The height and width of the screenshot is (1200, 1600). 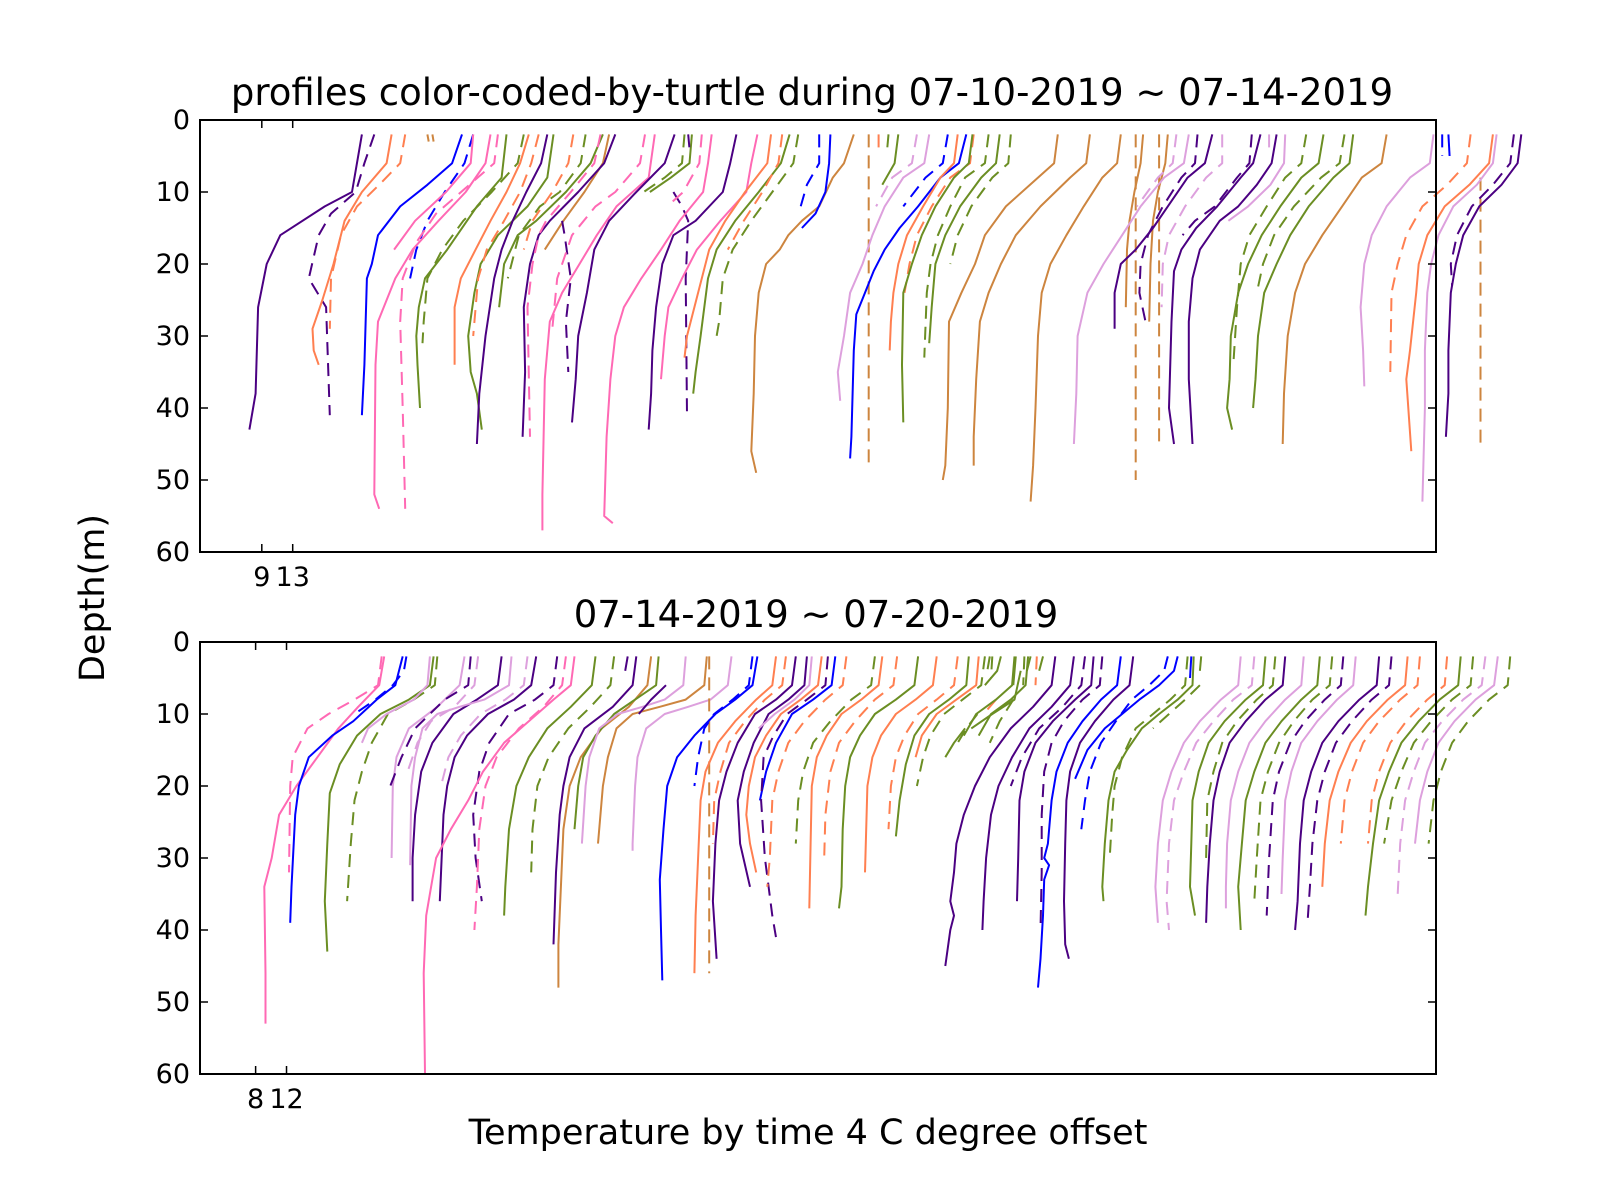 I want to click on top-panel-x-ticks: 9 13, so click(x=281, y=356).